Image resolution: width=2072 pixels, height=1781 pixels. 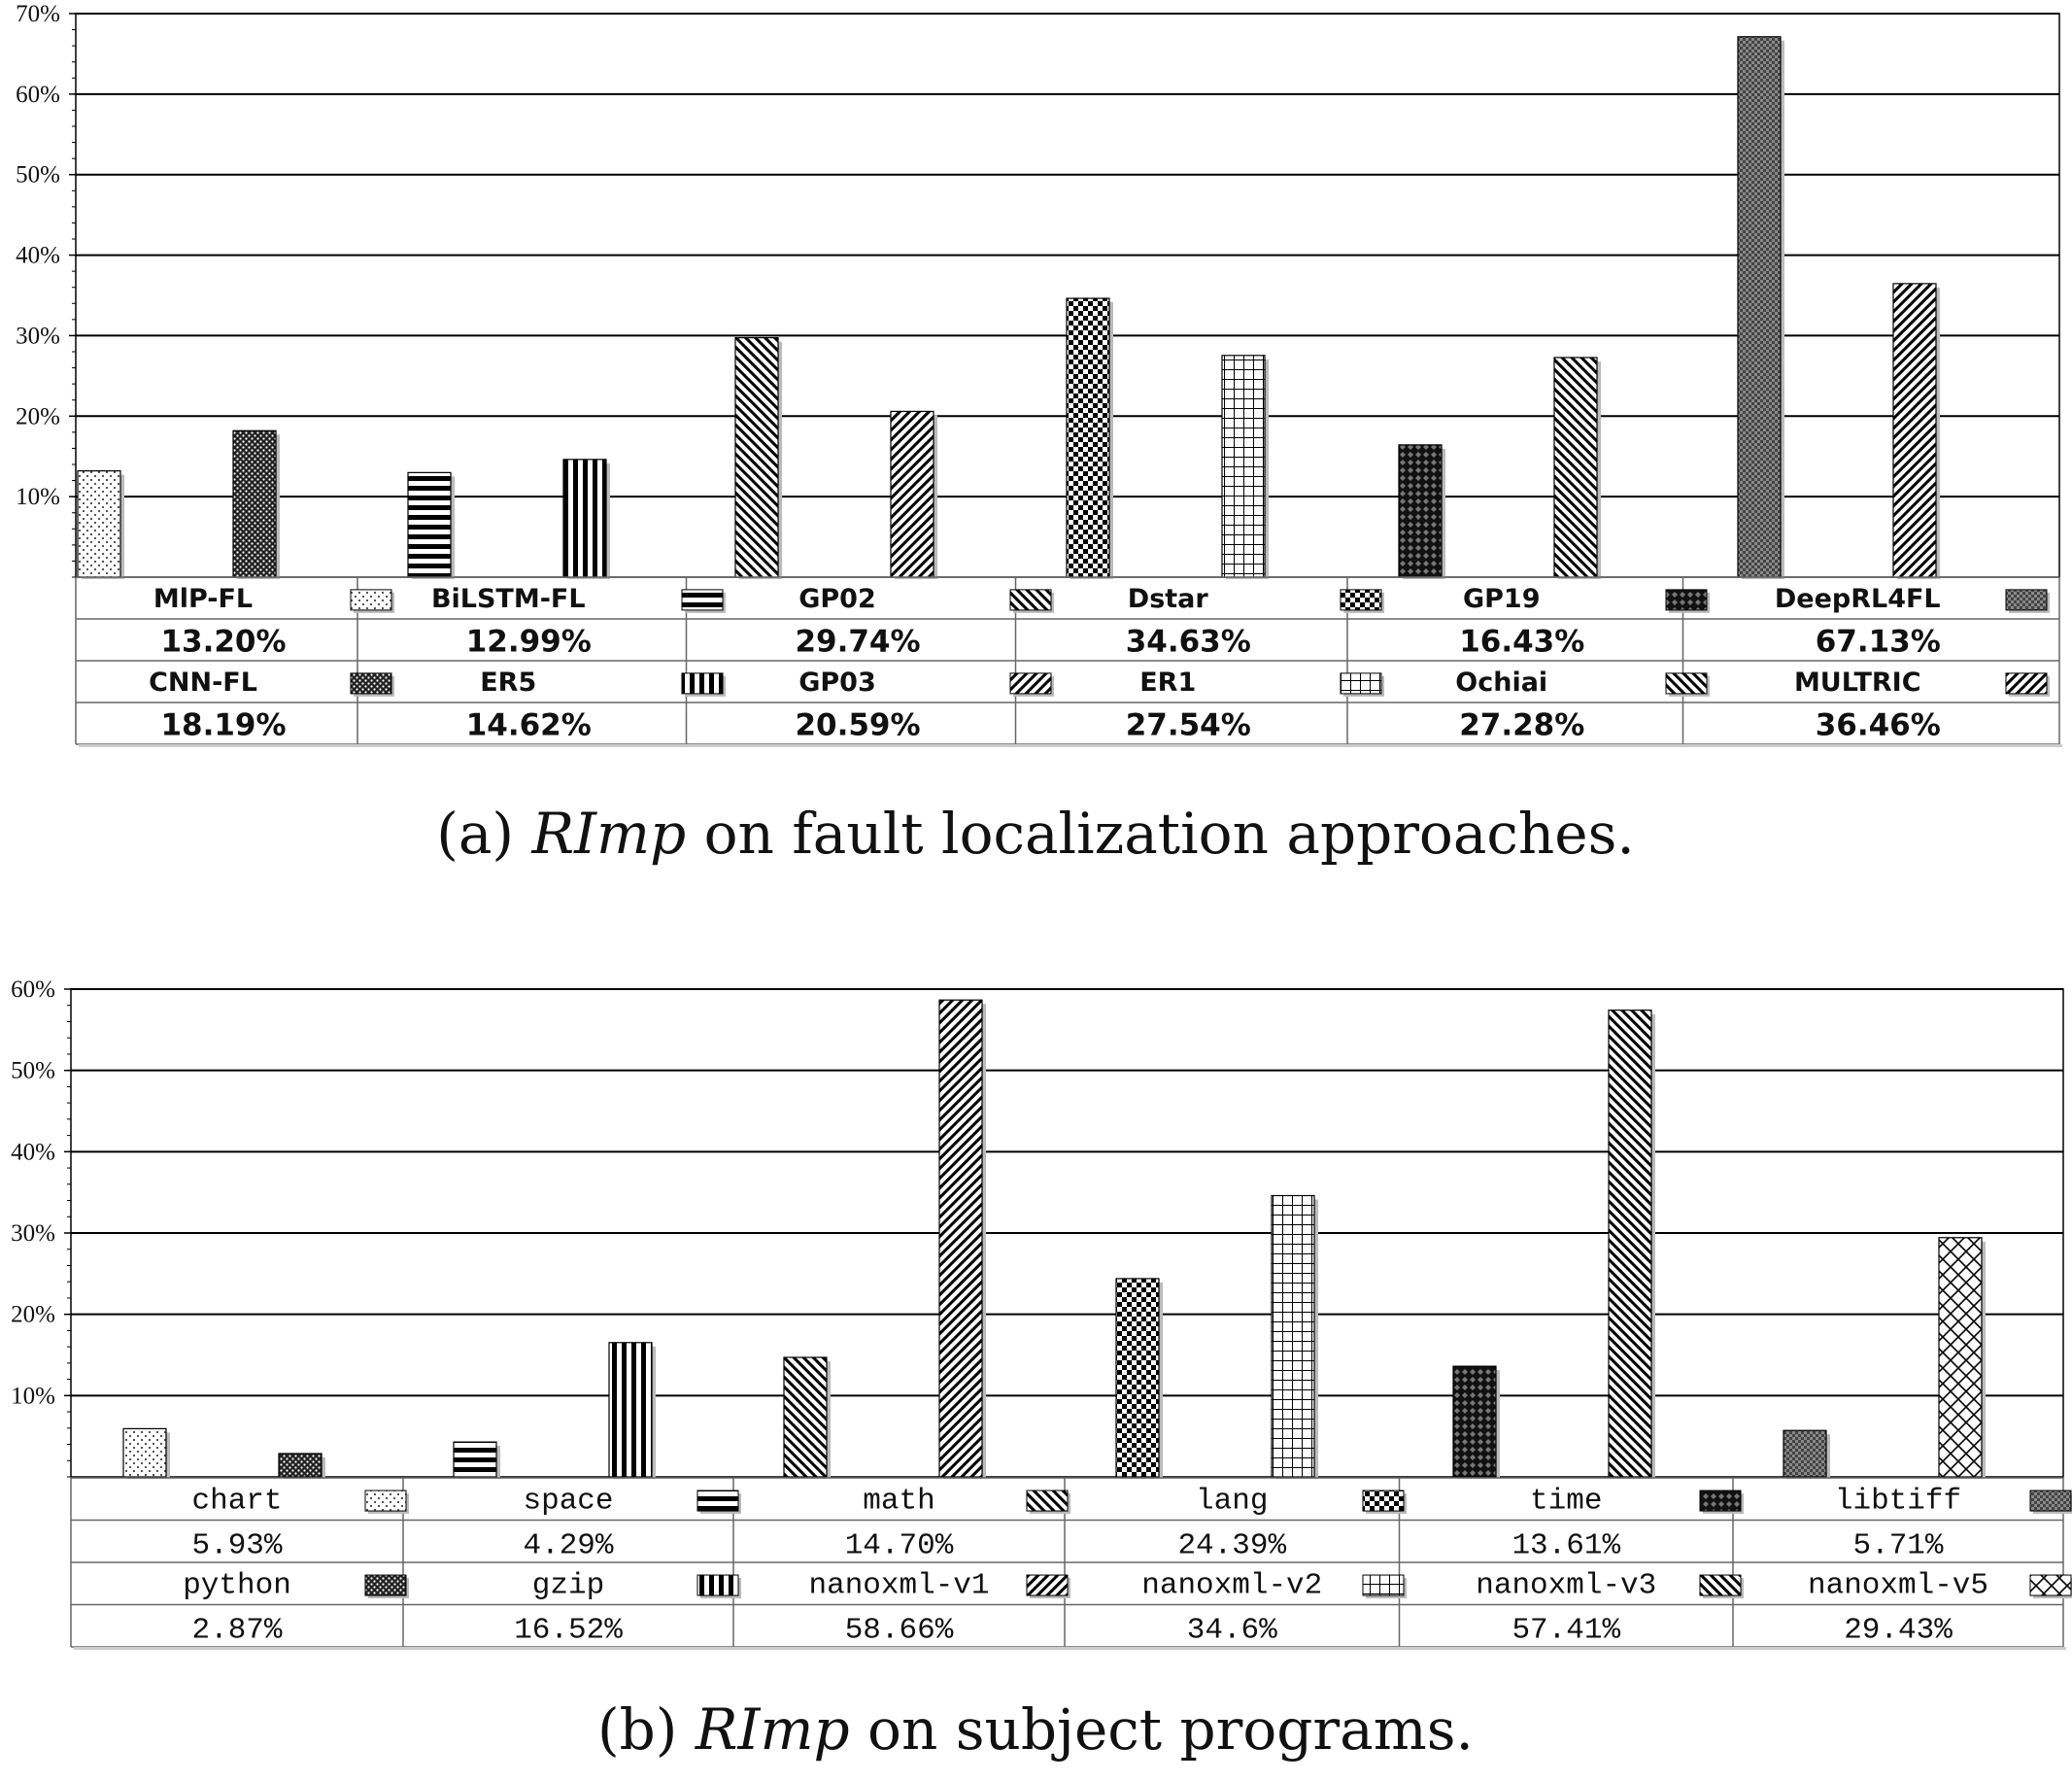 What do you see at coordinates (1188, 725) in the screenshot?
I see `data-label-ER1: 27.54%` at bounding box center [1188, 725].